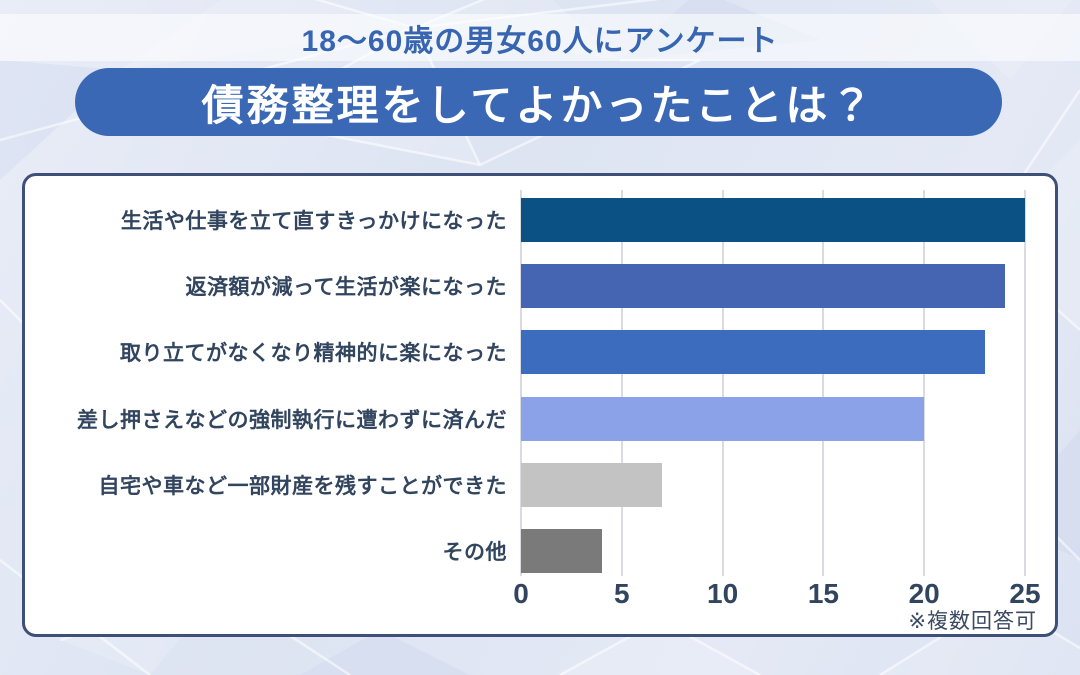 This screenshot has width=1080, height=675. I want to click on x-tick-label: 10, so click(723, 593).